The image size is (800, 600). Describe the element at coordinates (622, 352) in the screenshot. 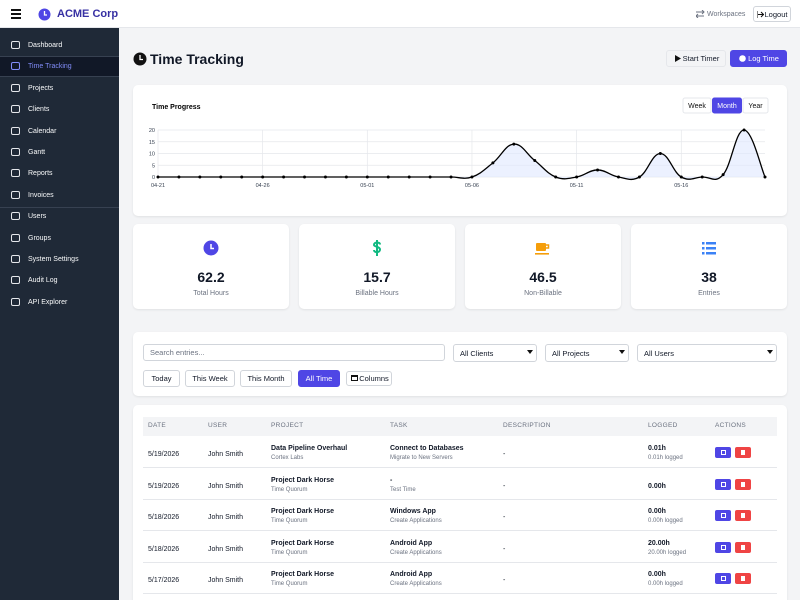

I see `select-caret` at that location.